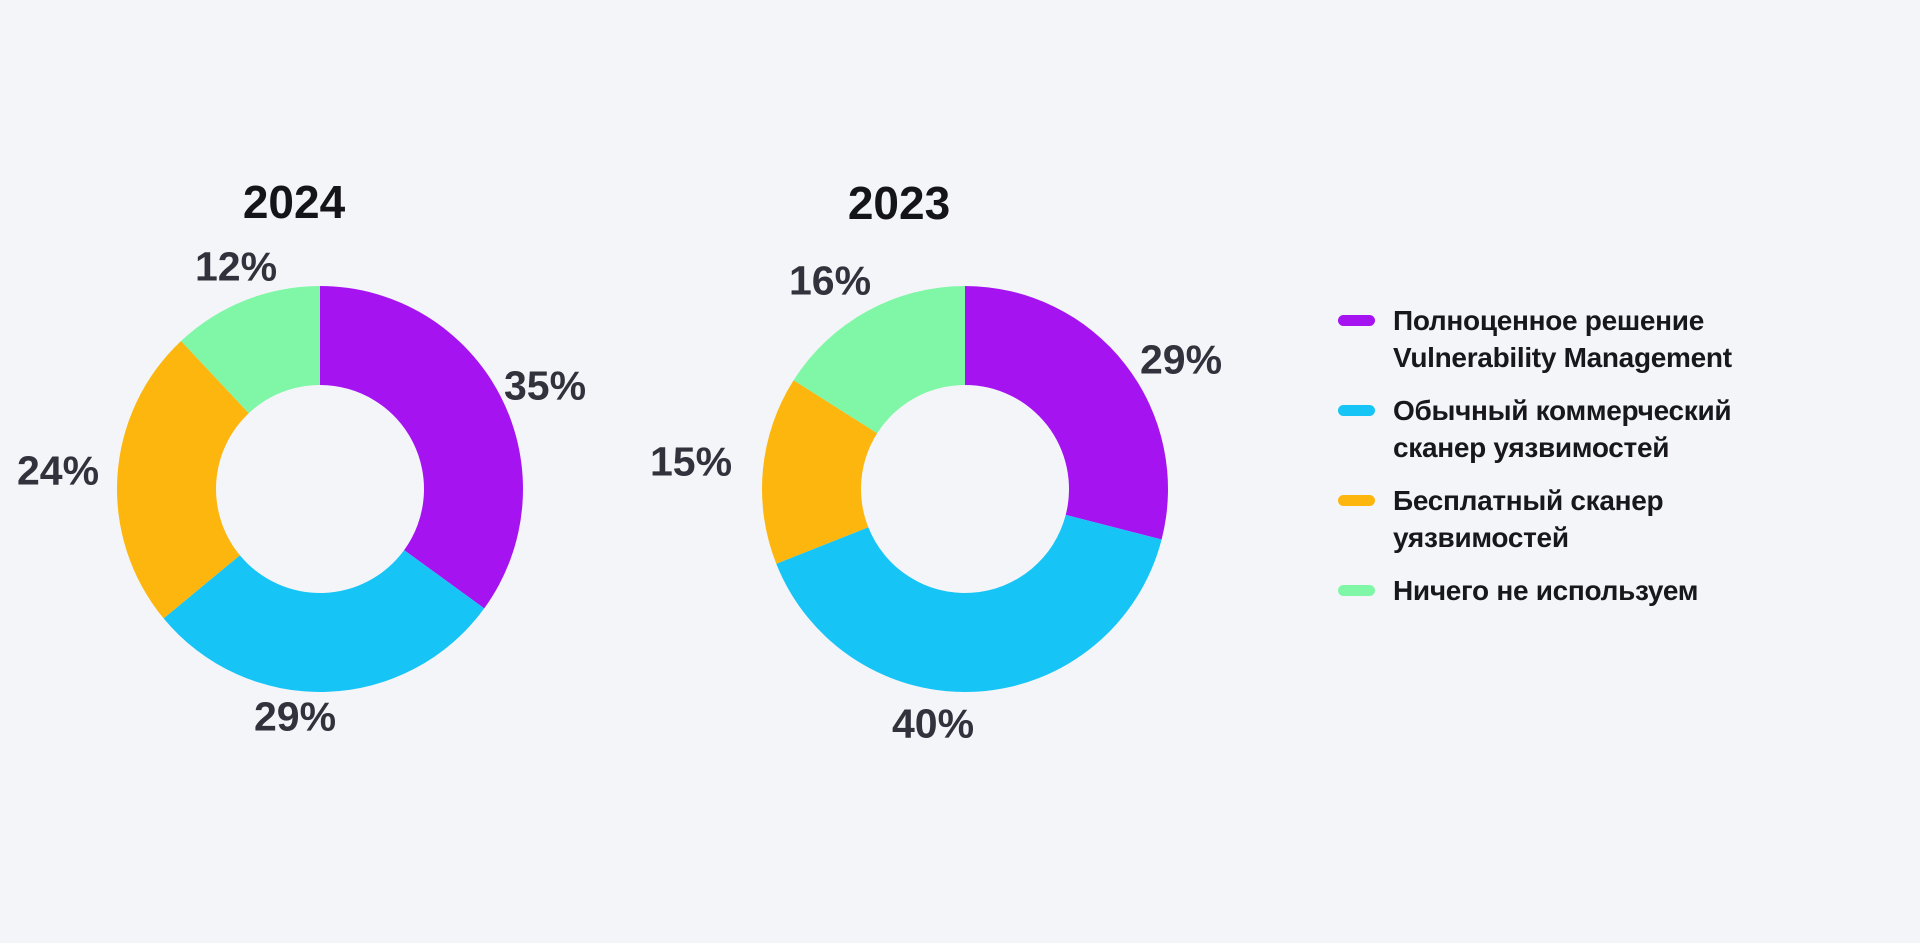 Image resolution: width=1920 pixels, height=943 pixels. Describe the element at coordinates (58, 470) in the screenshot. I see `label-2024-free-scanner: 24%` at that location.